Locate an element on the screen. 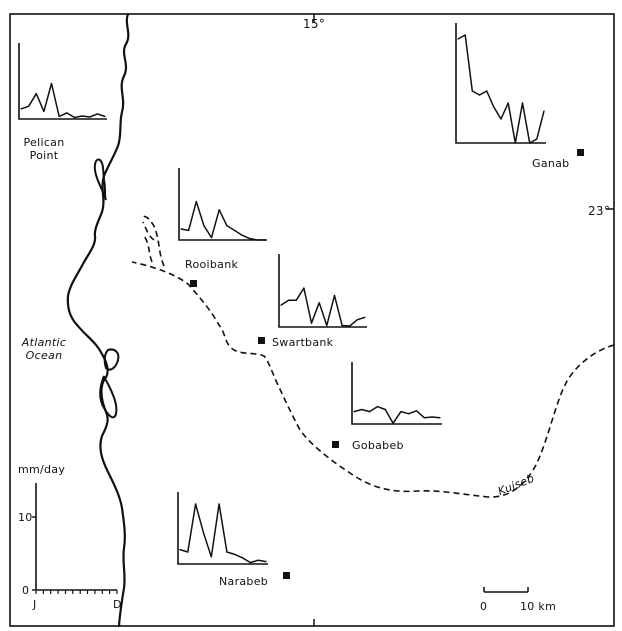 The image size is (622, 631). ocean-label: Atlantic Ocean is located at coordinates (44, 349).